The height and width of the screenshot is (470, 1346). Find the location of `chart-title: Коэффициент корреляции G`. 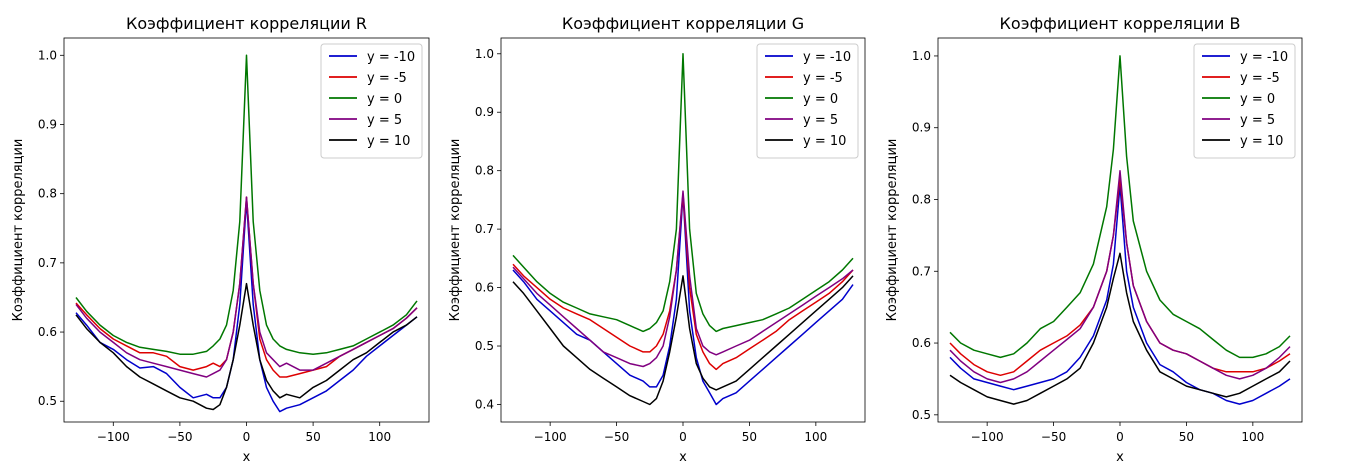

chart-title: Коэффициент корреляции G is located at coordinates (683, 23).